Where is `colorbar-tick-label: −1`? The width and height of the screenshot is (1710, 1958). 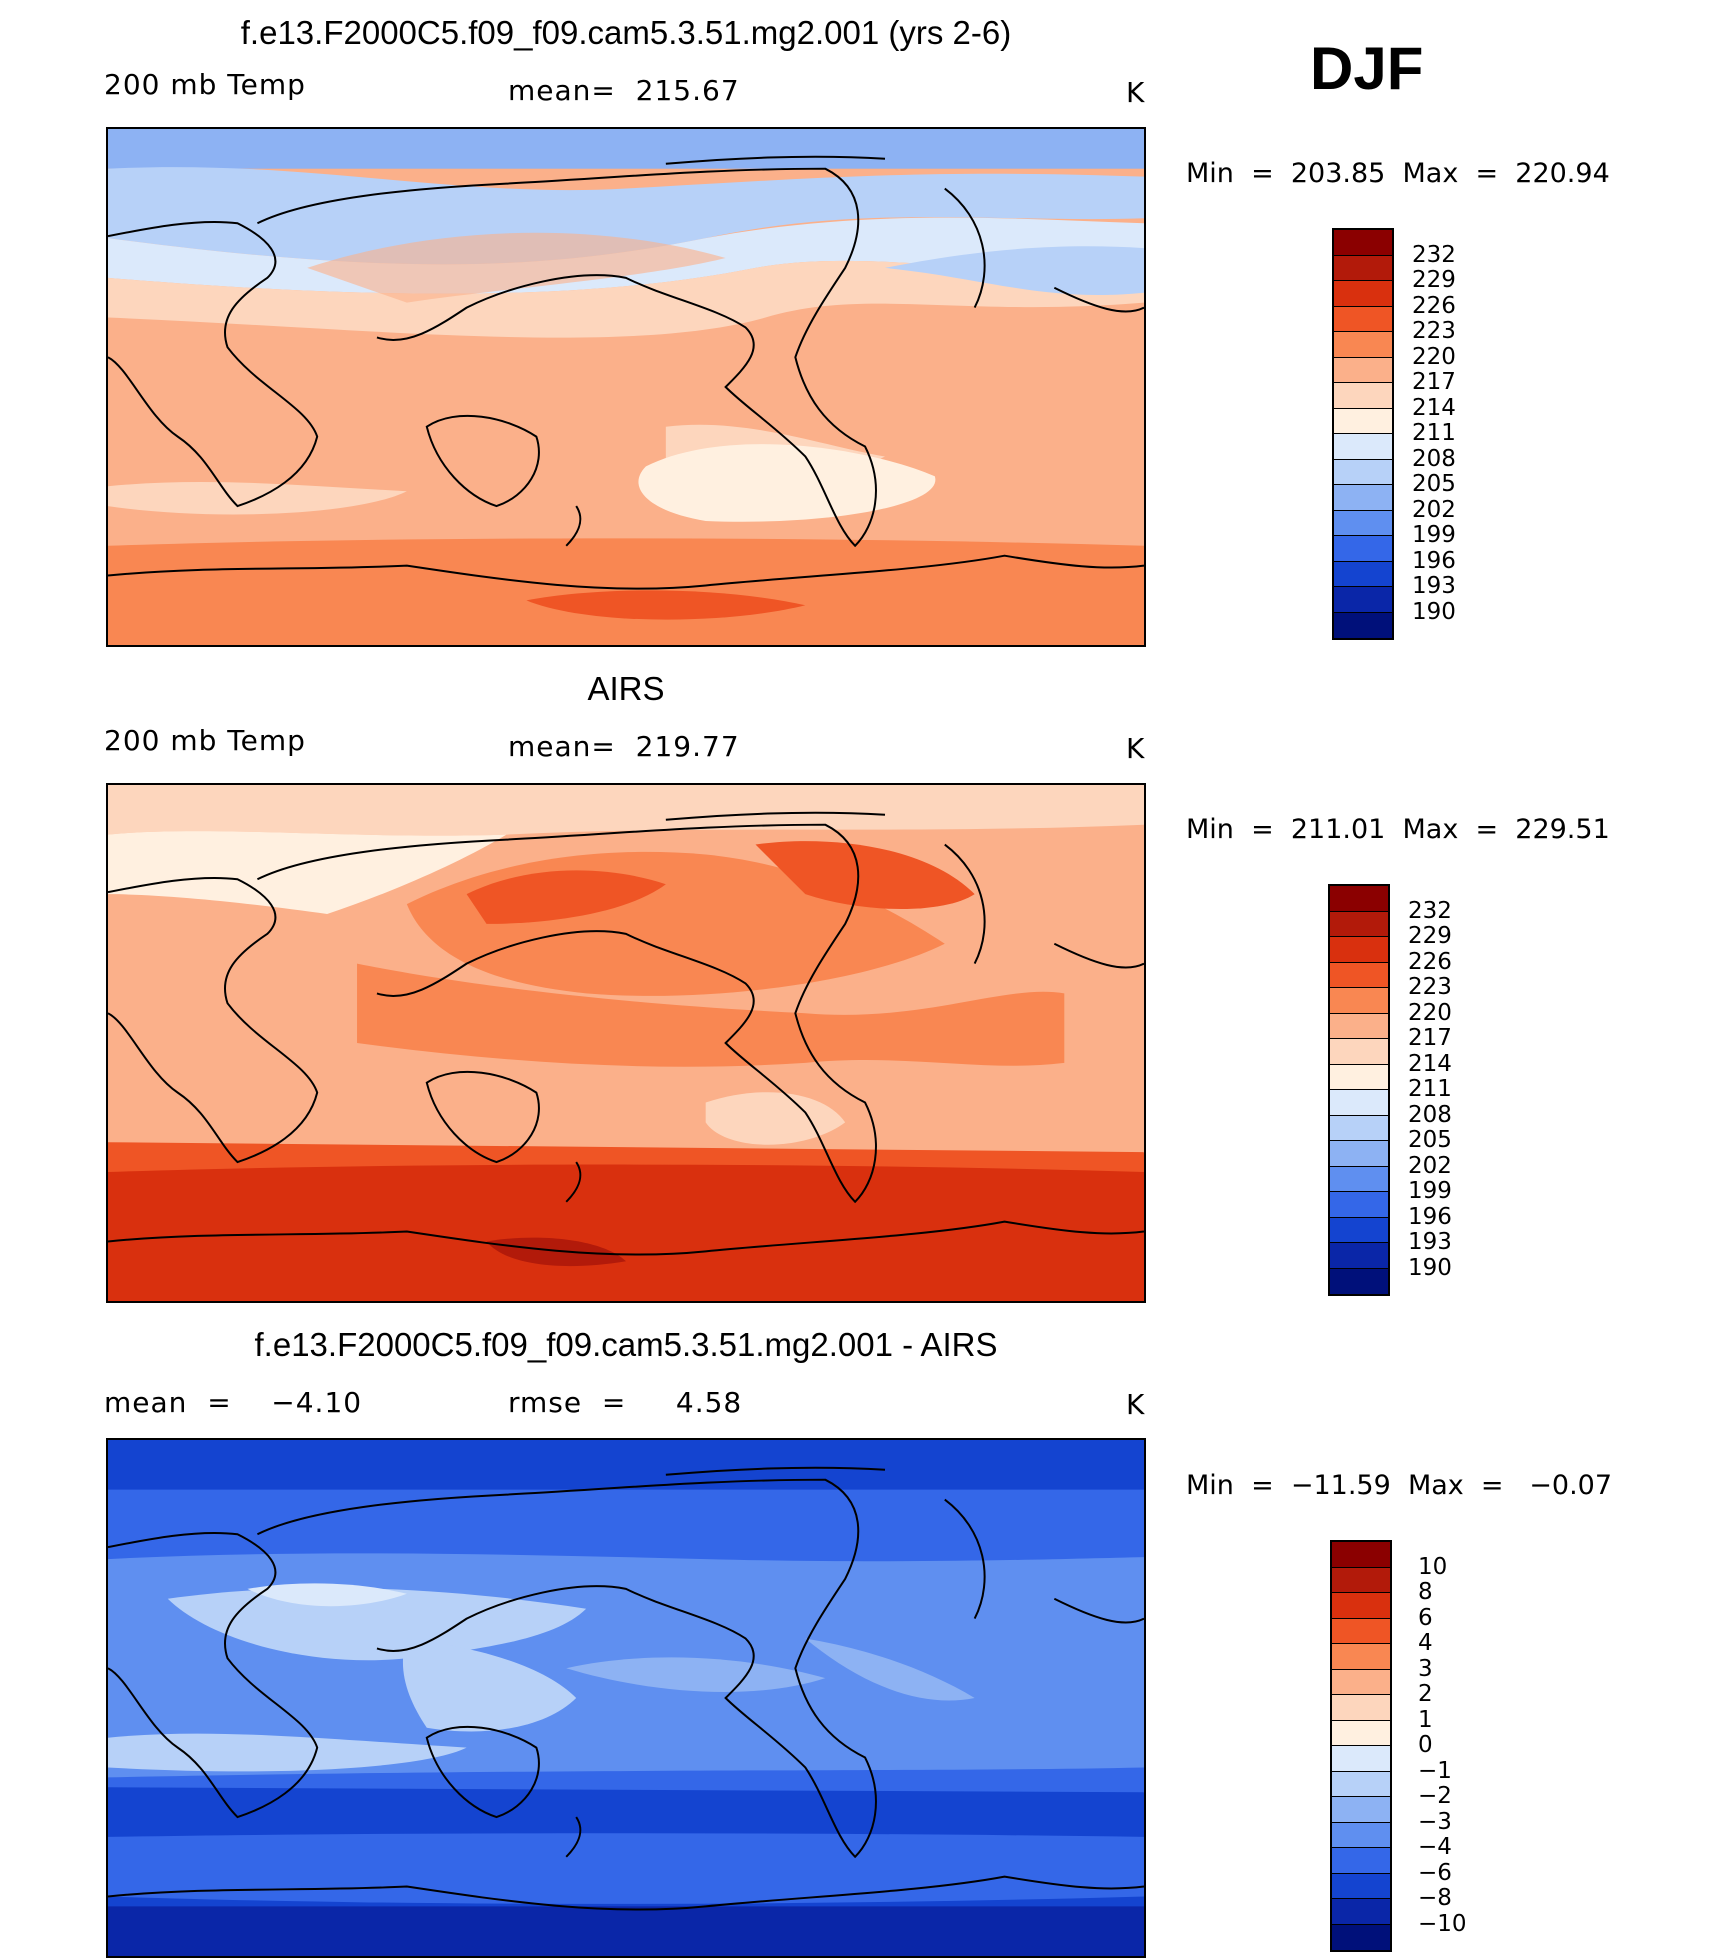
colorbar-tick-label: −1 is located at coordinates (1435, 1770).